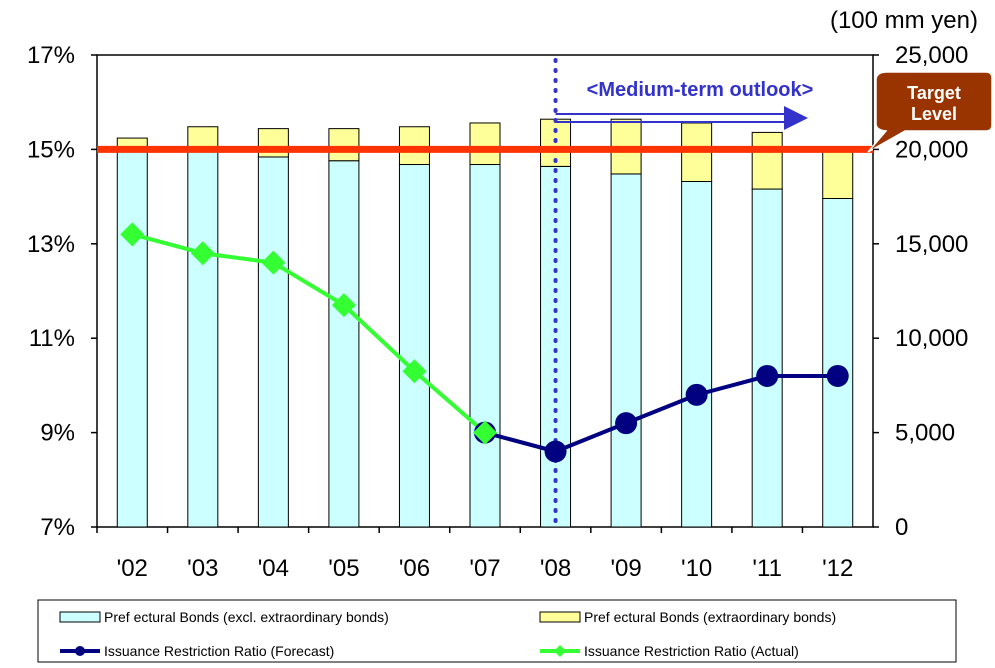 This screenshot has height=668, width=995. I want to click on x-axis-tick-label: '02, so click(132, 568).